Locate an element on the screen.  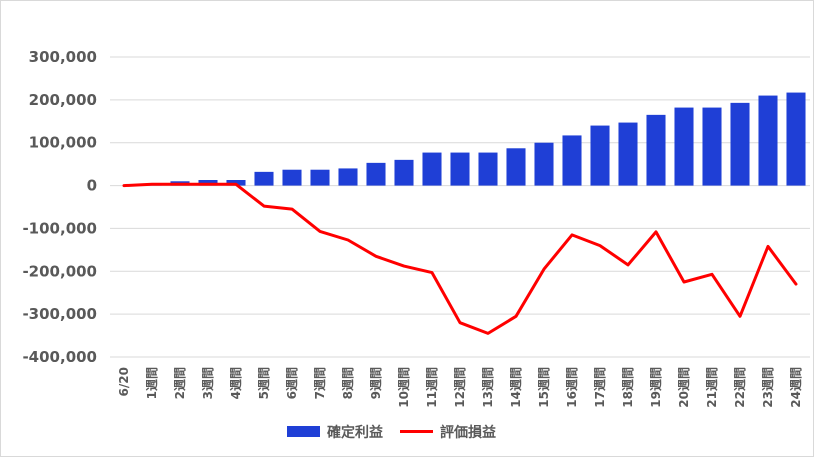
x-tick-label: 18週間 is located at coordinates (627, 387).